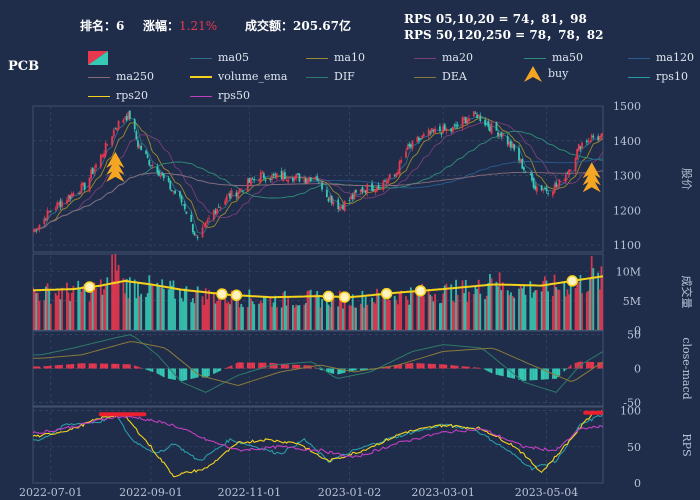 The width and height of the screenshot is (700, 500). What do you see at coordinates (180, 25) in the screenshot?
I see `change-stat: 涨幅：1.21%` at bounding box center [180, 25].